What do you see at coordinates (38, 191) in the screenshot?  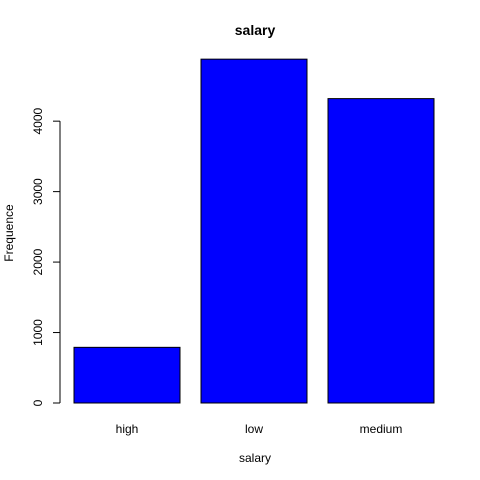 I see `y-tick-label-3000: 3000` at bounding box center [38, 191].